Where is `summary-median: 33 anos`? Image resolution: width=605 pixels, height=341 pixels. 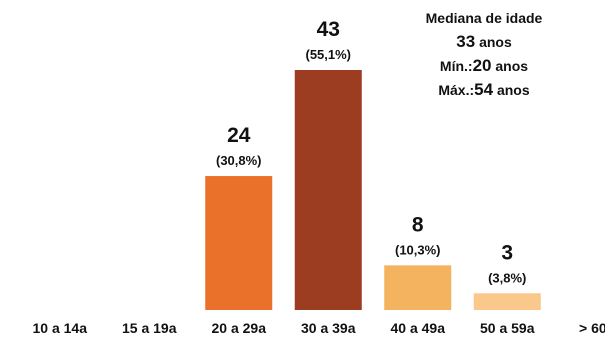 summary-median: 33 anos is located at coordinates (484, 42).